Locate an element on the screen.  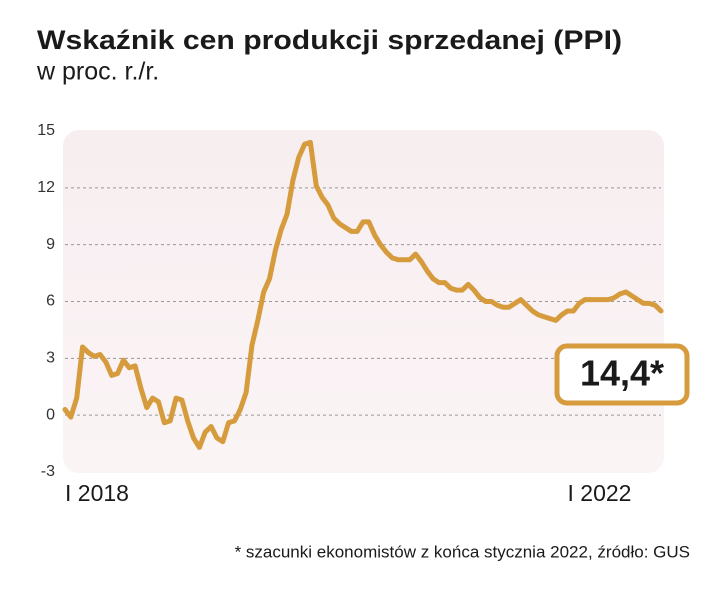
chart-title: Wskaźnik cen produkcji sprzedanej (PPI) is located at coordinates (329, 40).